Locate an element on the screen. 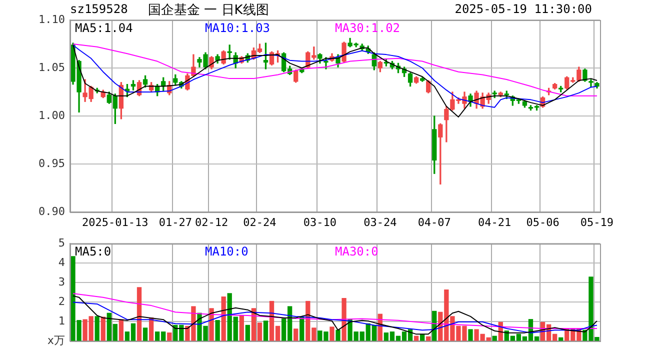 The image size is (660, 360). series-label: MA10:1.03 is located at coordinates (237, 28).